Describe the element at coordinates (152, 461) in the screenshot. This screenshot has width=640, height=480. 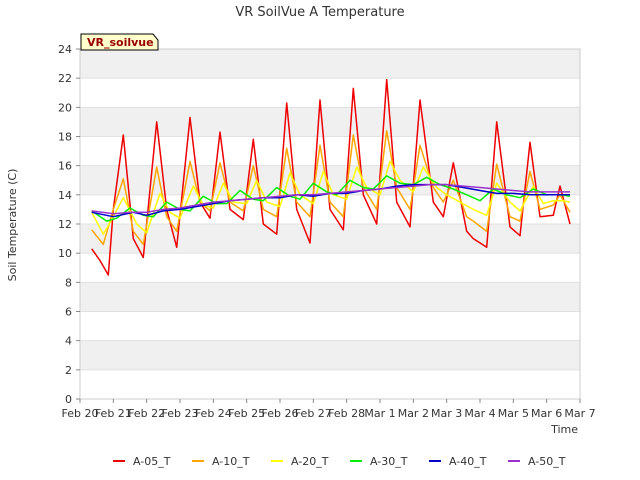
I see `legend-label: A-05_T` at that location.